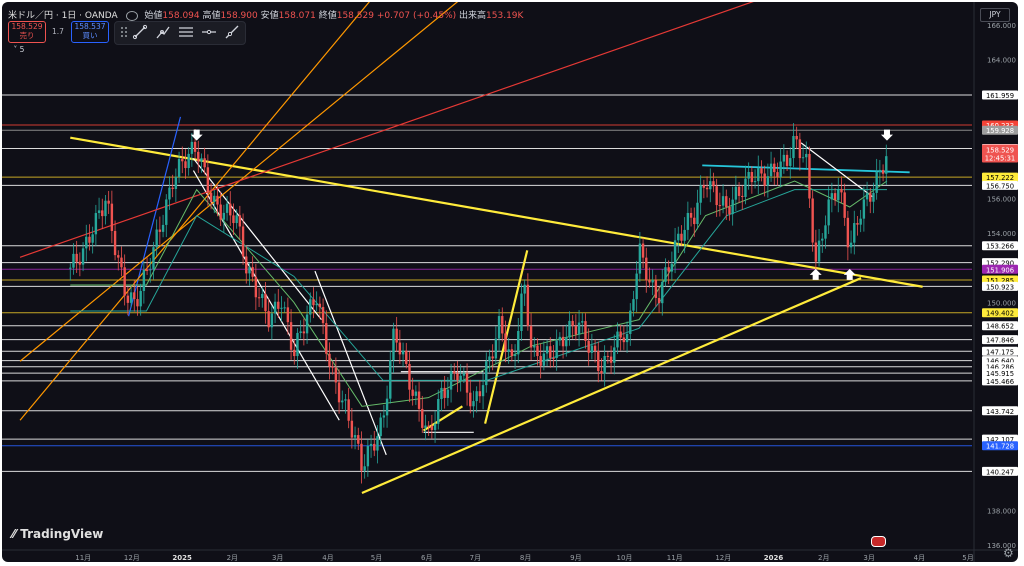 The image size is (1024, 566). What do you see at coordinates (1000, 178) in the screenshot?
I see `level-price-label: 157.222` at bounding box center [1000, 178].